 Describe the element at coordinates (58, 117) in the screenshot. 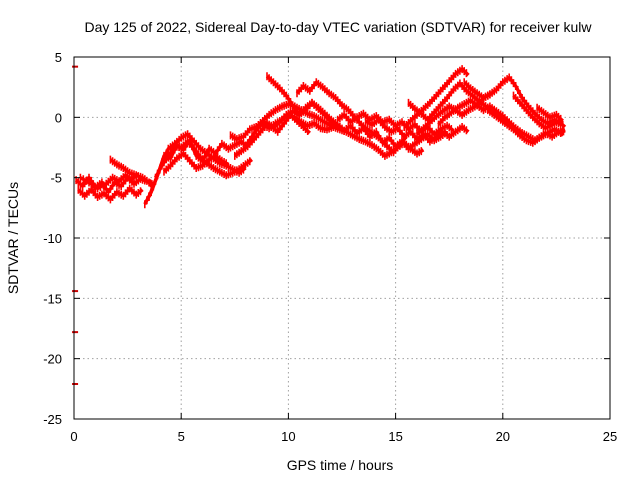

I see `y-tick-label: 0` at that location.